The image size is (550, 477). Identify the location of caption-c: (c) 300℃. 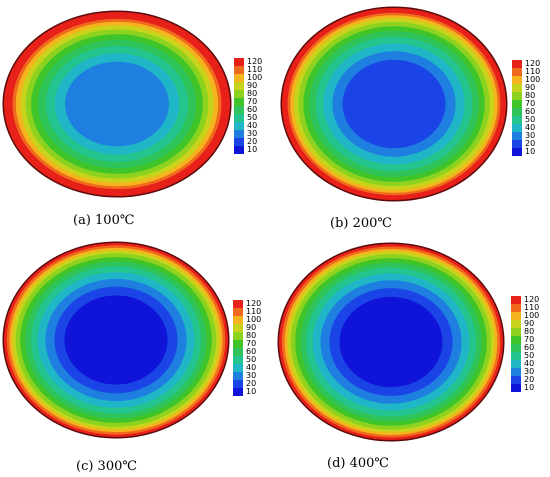
(106, 466).